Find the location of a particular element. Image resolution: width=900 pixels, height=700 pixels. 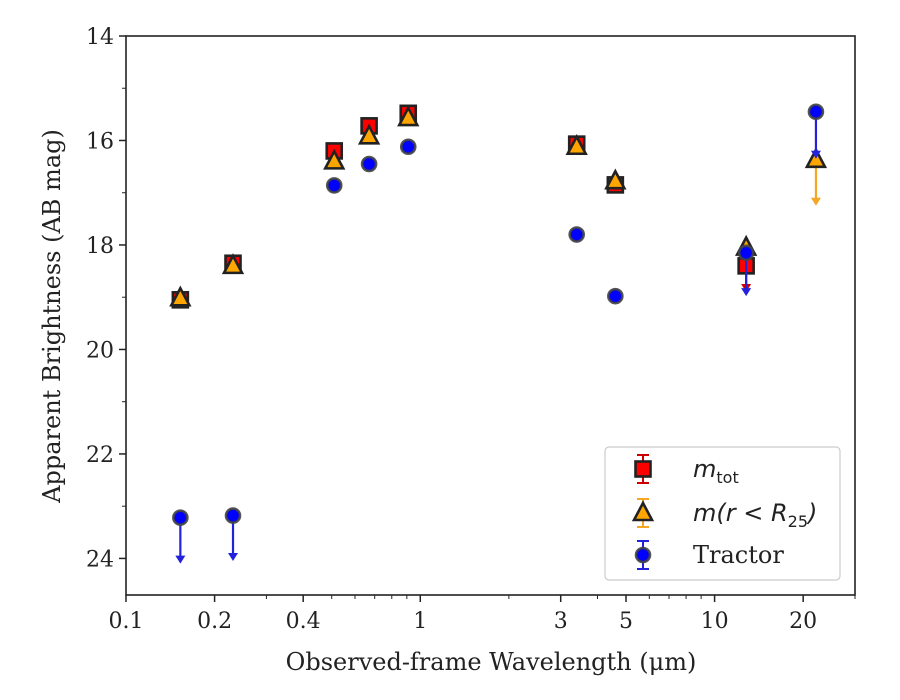

square-marker is located at coordinates (643, 469).